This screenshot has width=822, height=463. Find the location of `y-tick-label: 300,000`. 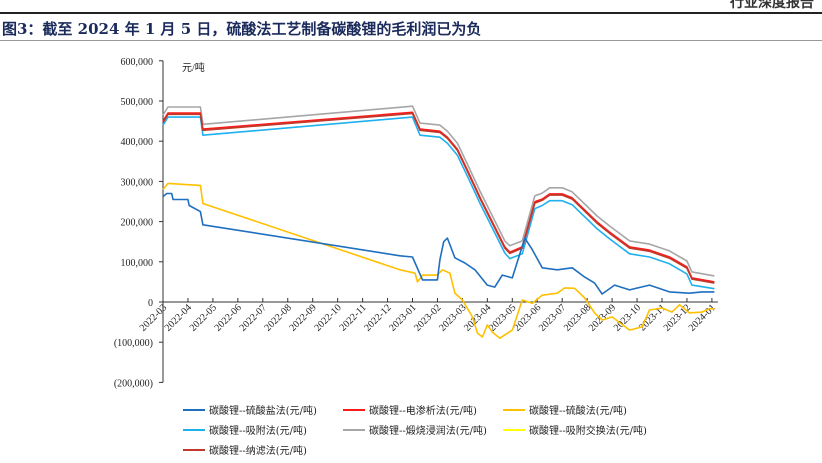

y-tick-label: 300,000 is located at coordinates (137, 182).